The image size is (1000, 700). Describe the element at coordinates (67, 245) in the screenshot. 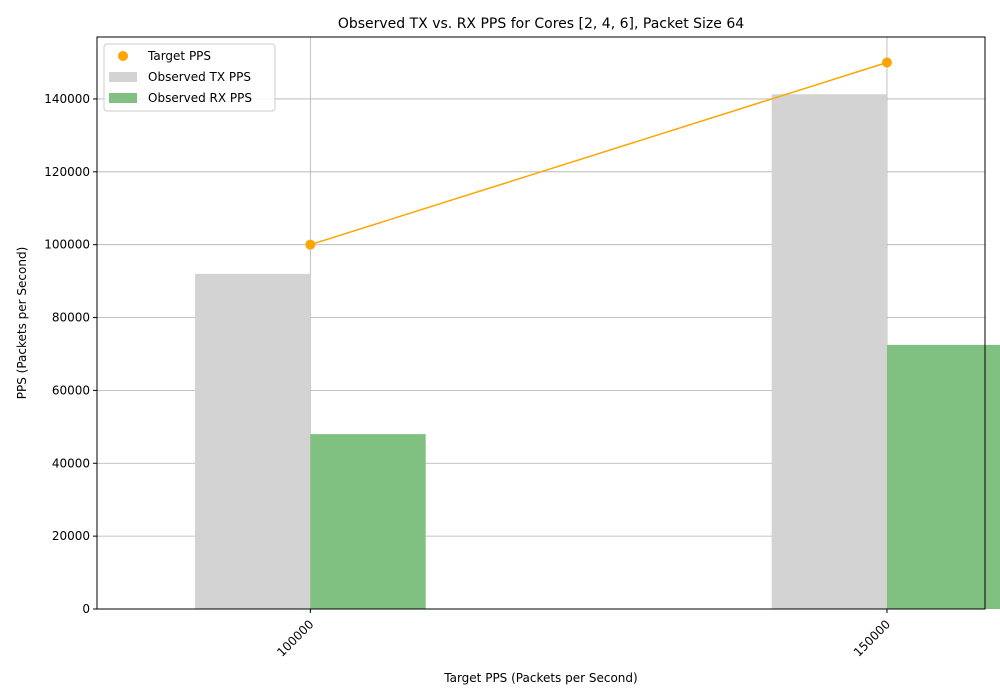

I see `y-tick-label: 100000` at that location.